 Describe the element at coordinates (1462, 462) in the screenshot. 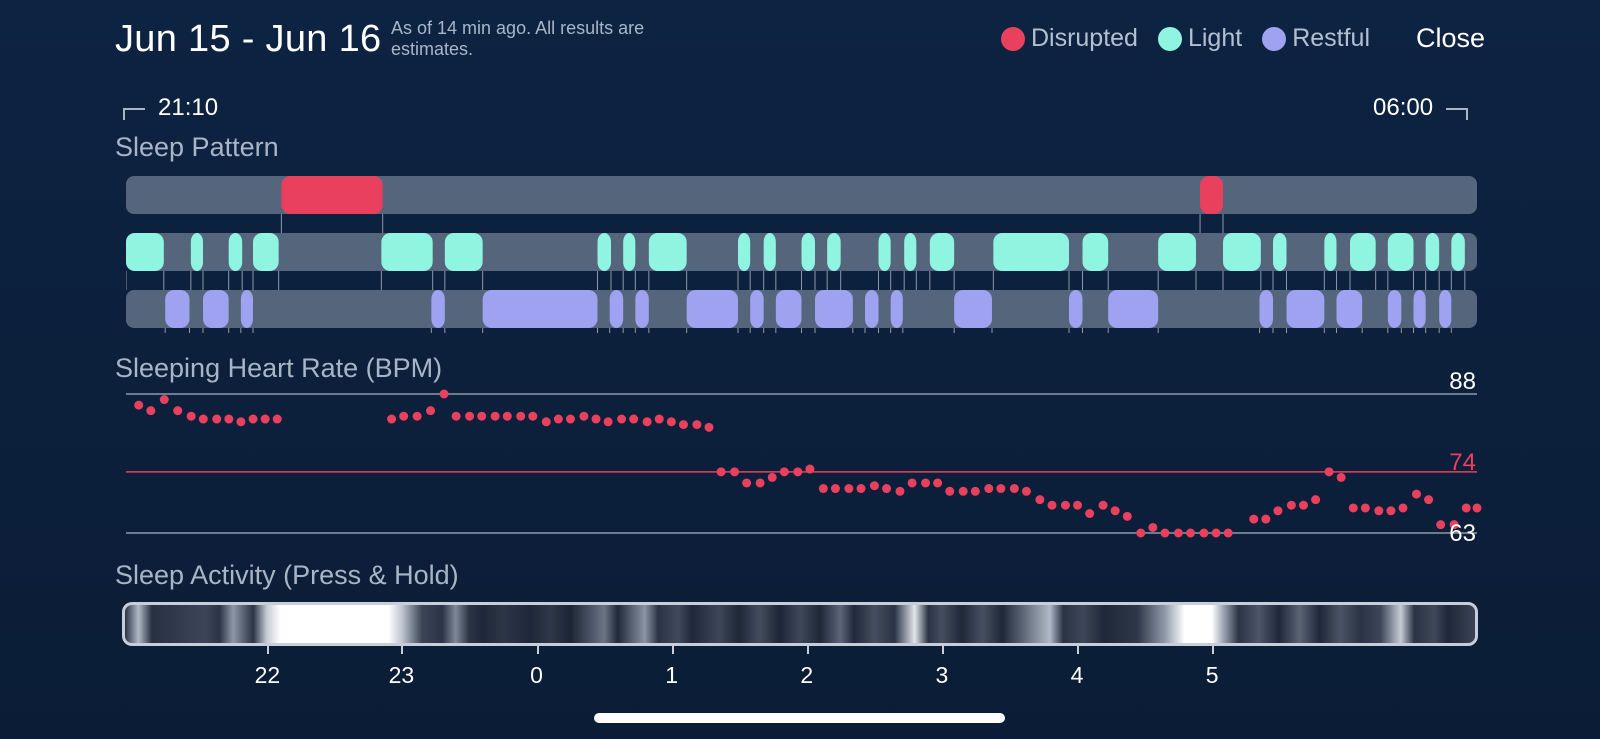

I see `hr-avg-label: 74` at that location.